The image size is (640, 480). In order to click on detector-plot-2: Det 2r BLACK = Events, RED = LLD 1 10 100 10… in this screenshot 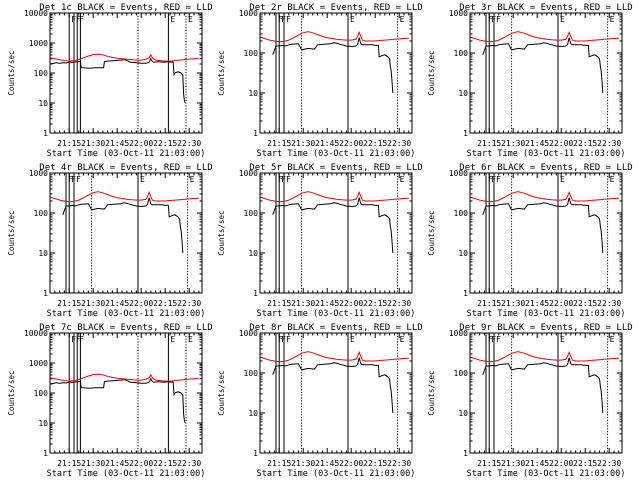, I will do `click(320, 81)`.